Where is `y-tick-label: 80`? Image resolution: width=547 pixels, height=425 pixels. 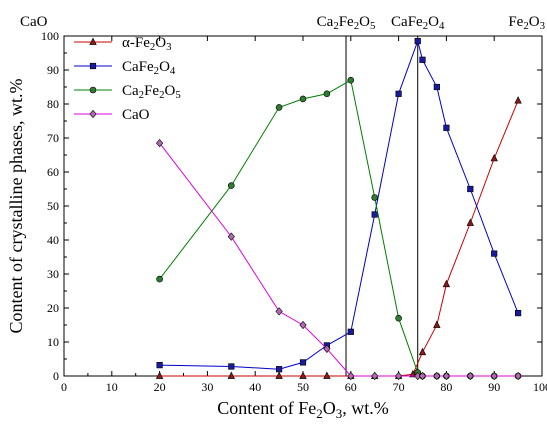
y-tick-label: 80 is located at coordinates (53, 104).